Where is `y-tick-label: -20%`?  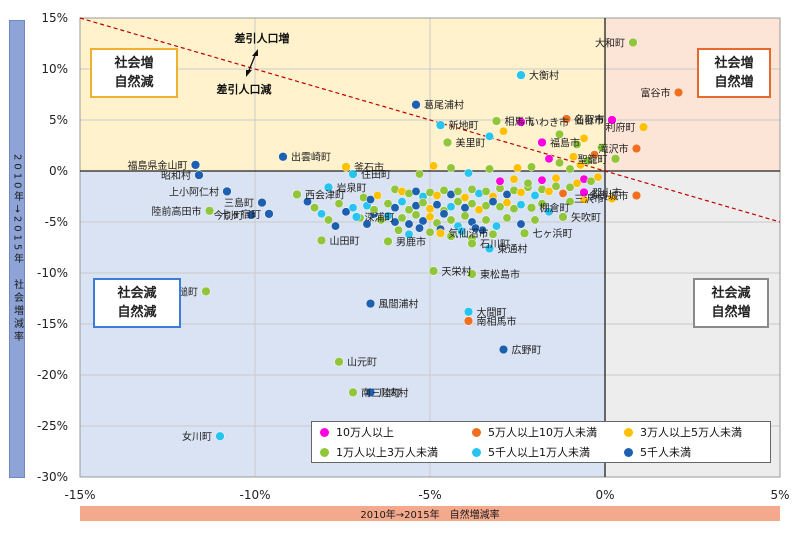 y-tick-label: -20% is located at coordinates (52, 375).